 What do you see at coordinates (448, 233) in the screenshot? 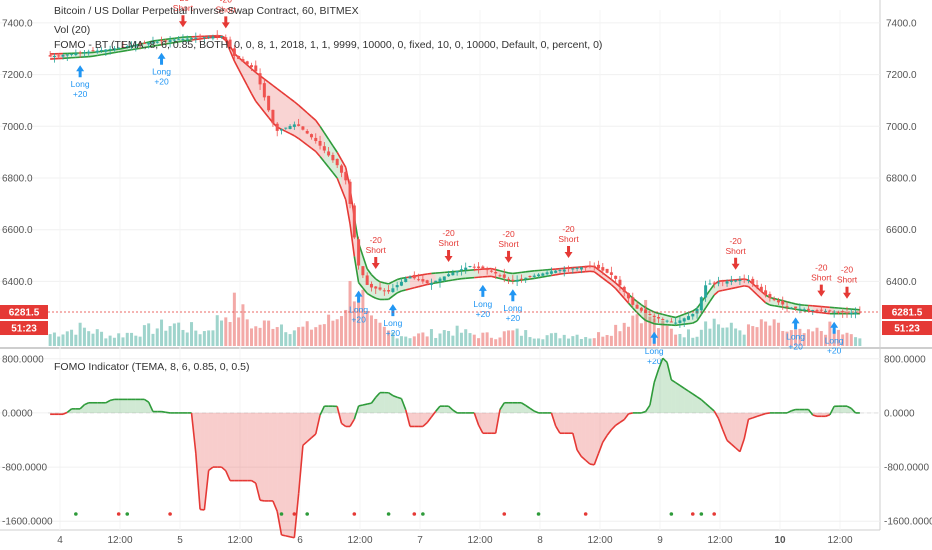
I see `short-signal-amount: -20` at bounding box center [448, 233].